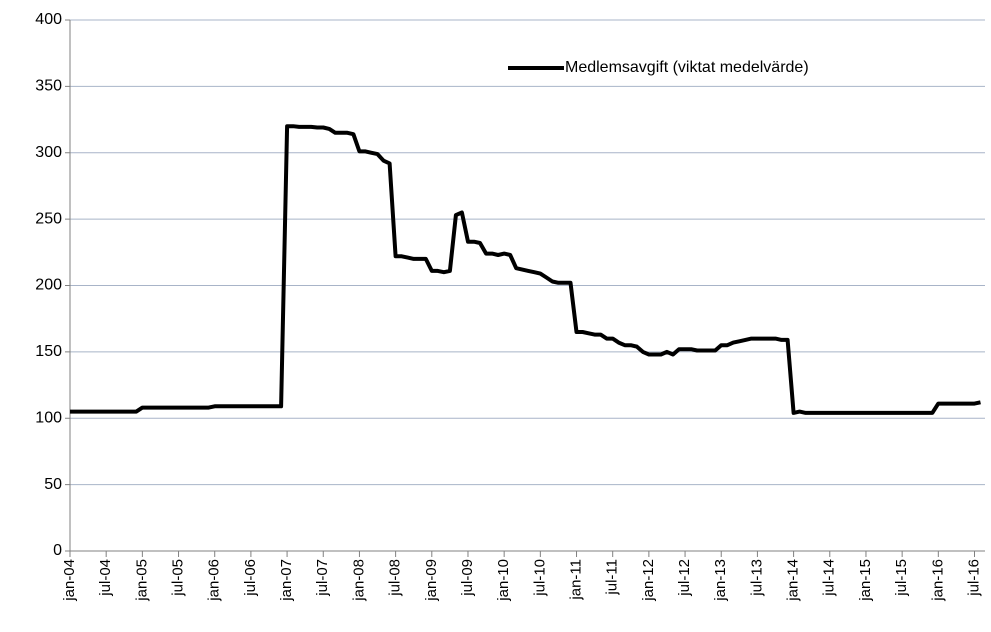  Describe the element at coordinates (105, 578) in the screenshot. I see `x-tick-label: jul-04` at that location.